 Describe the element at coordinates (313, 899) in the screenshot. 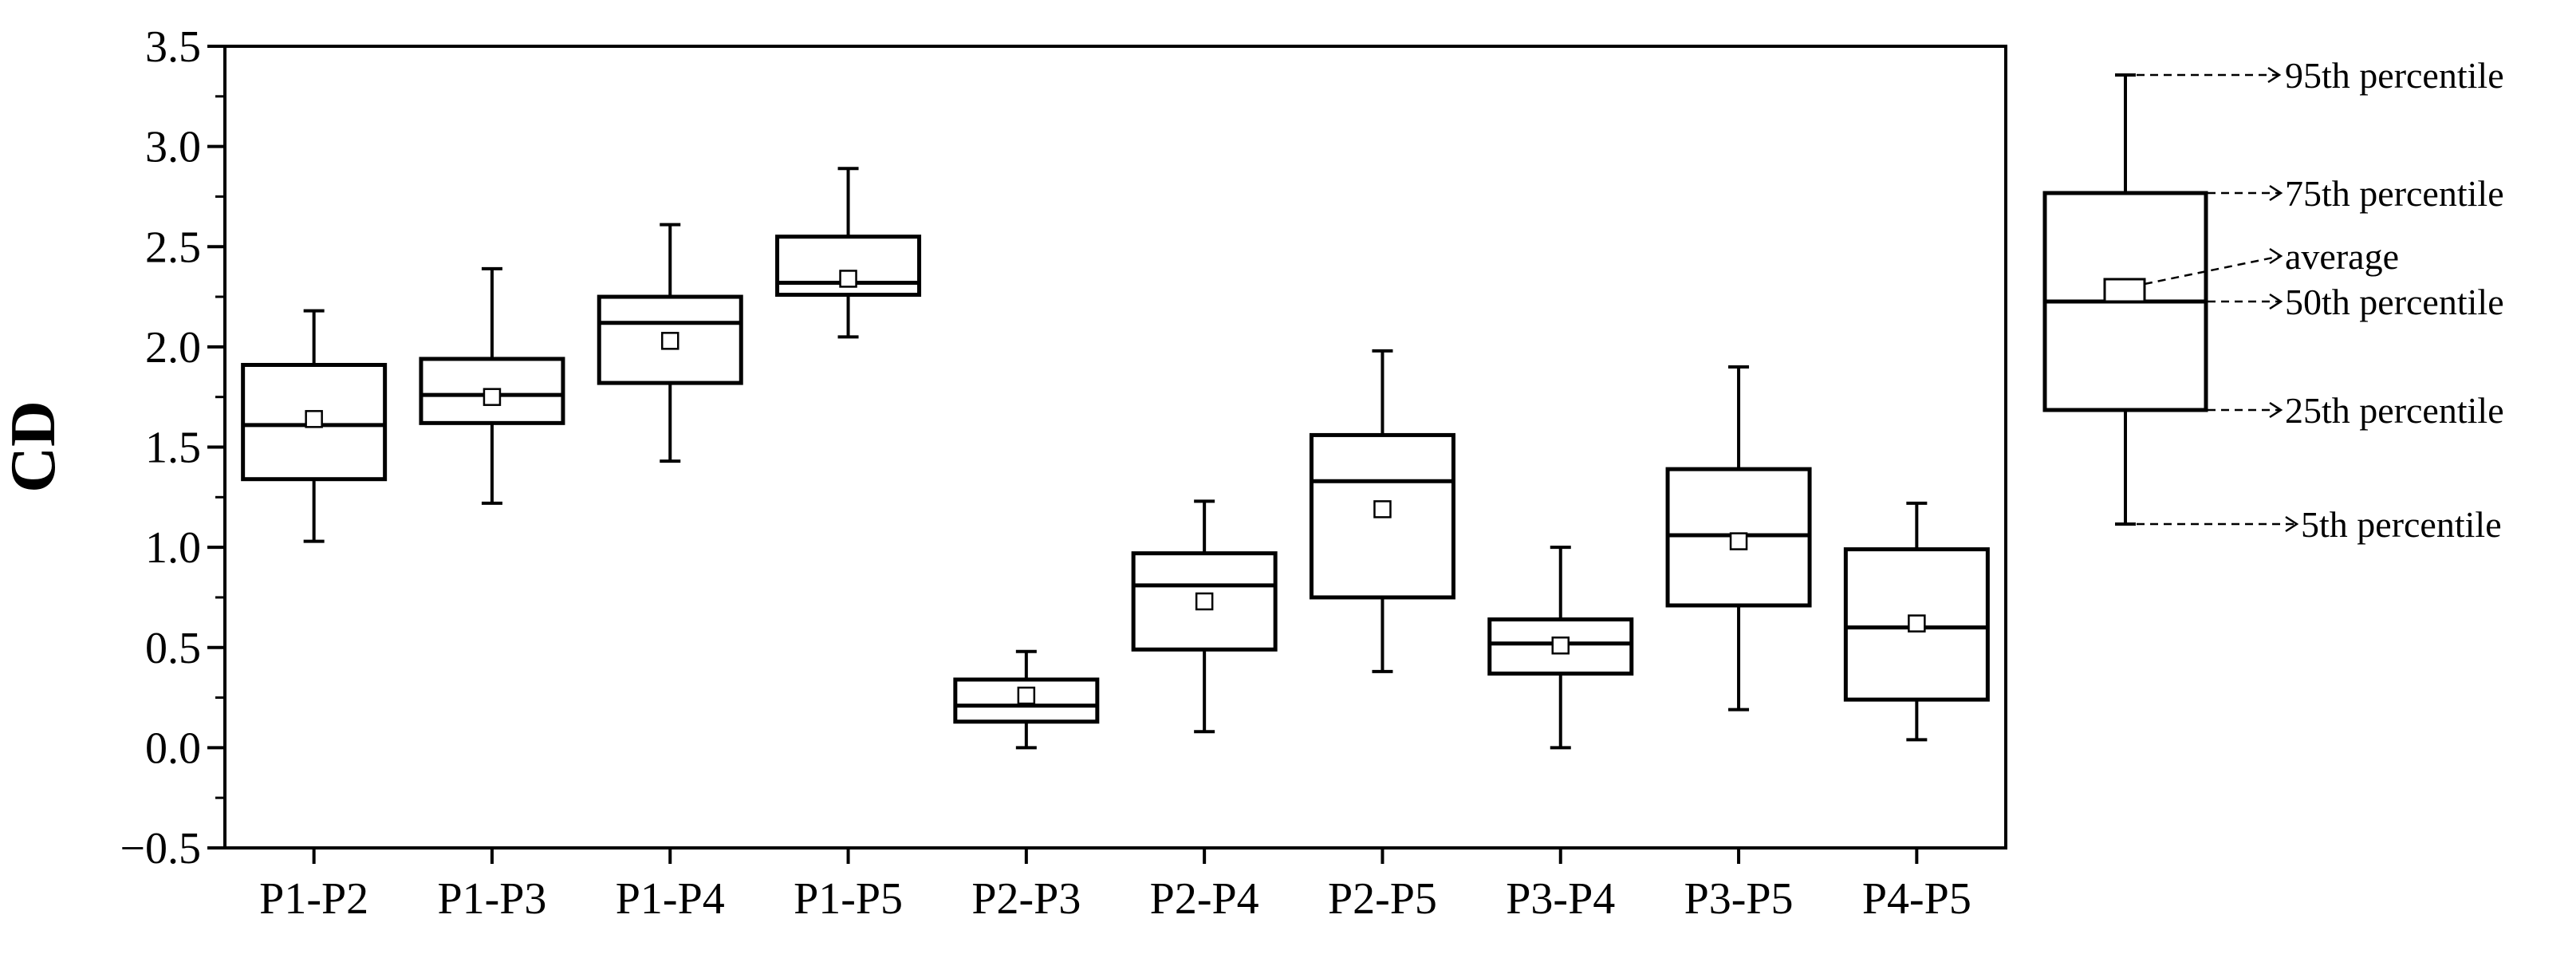

I see `x-tick-label: P1-P2` at that location.